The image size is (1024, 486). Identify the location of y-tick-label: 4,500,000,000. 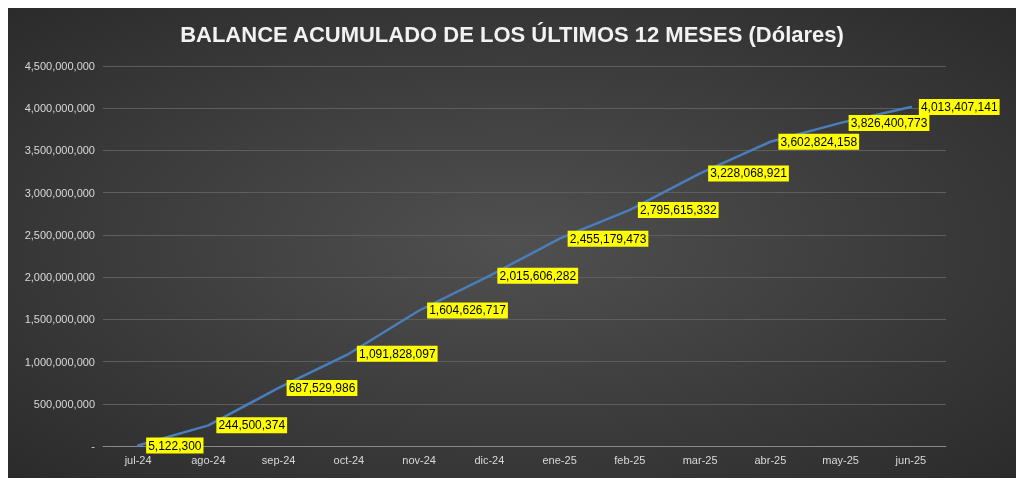
(59, 66).